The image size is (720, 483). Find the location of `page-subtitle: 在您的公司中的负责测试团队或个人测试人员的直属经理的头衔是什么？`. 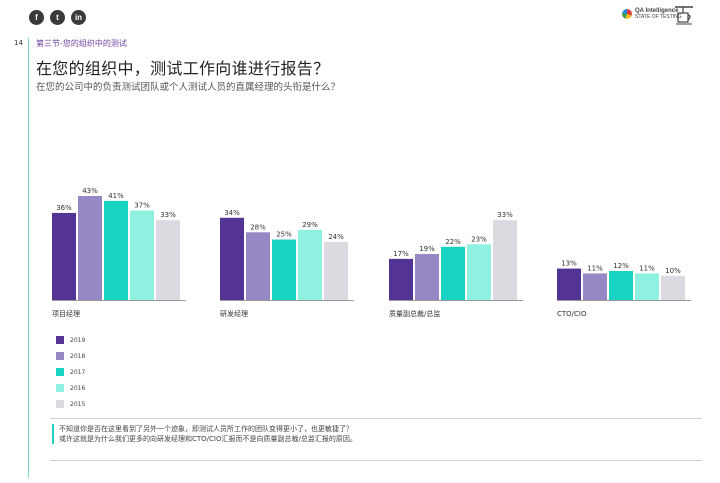

page-subtitle: 在您的公司中的负责测试团队或个人测试人员的直属经理的头衔是什么？ is located at coordinates (188, 87).